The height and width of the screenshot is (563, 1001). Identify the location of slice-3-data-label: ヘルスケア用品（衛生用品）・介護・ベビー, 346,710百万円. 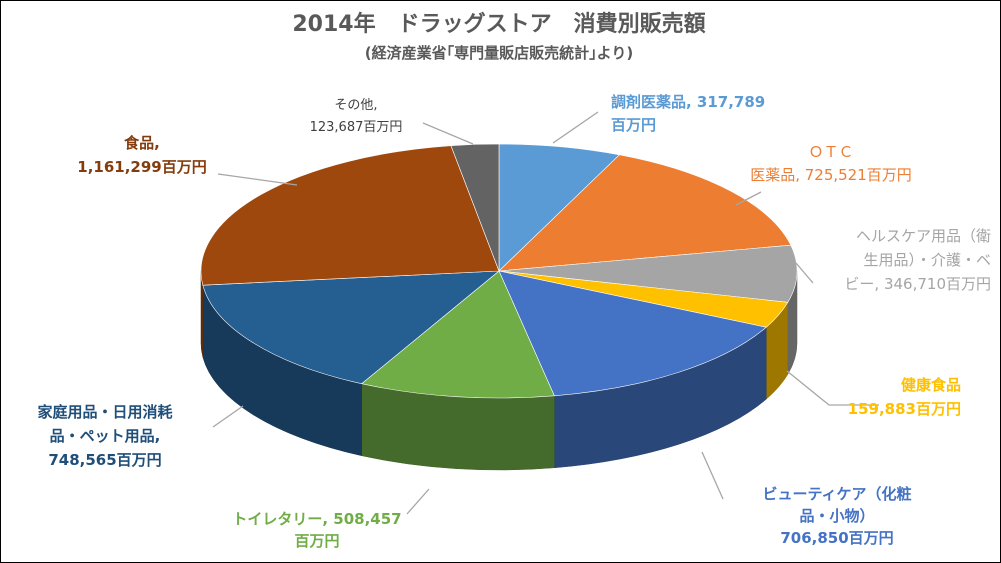
(917, 260).